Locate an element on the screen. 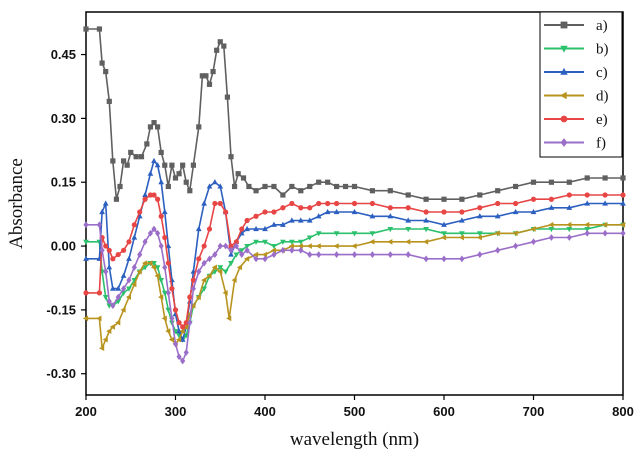 Image resolution: width=638 pixels, height=449 pixels. legend-item: f) is located at coordinates (575, 144).